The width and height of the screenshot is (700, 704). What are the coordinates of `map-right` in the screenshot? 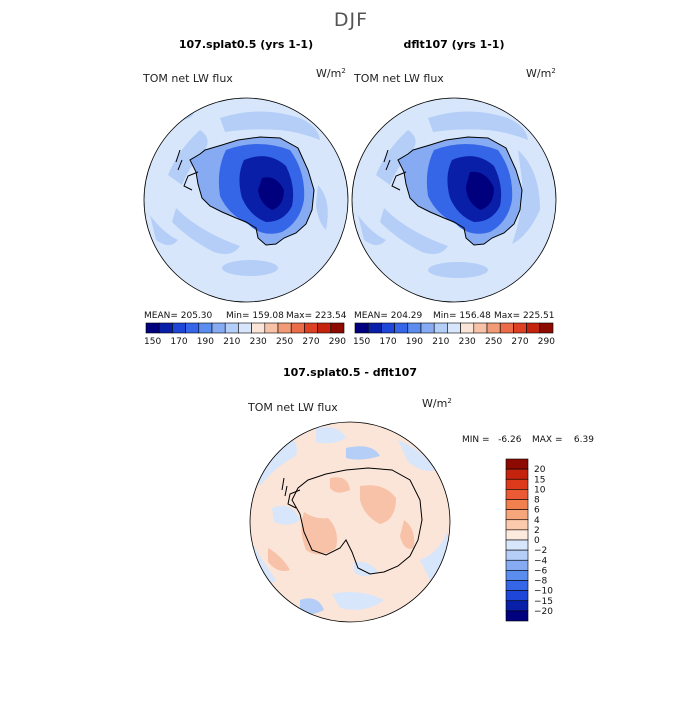 It's located at (454, 200).